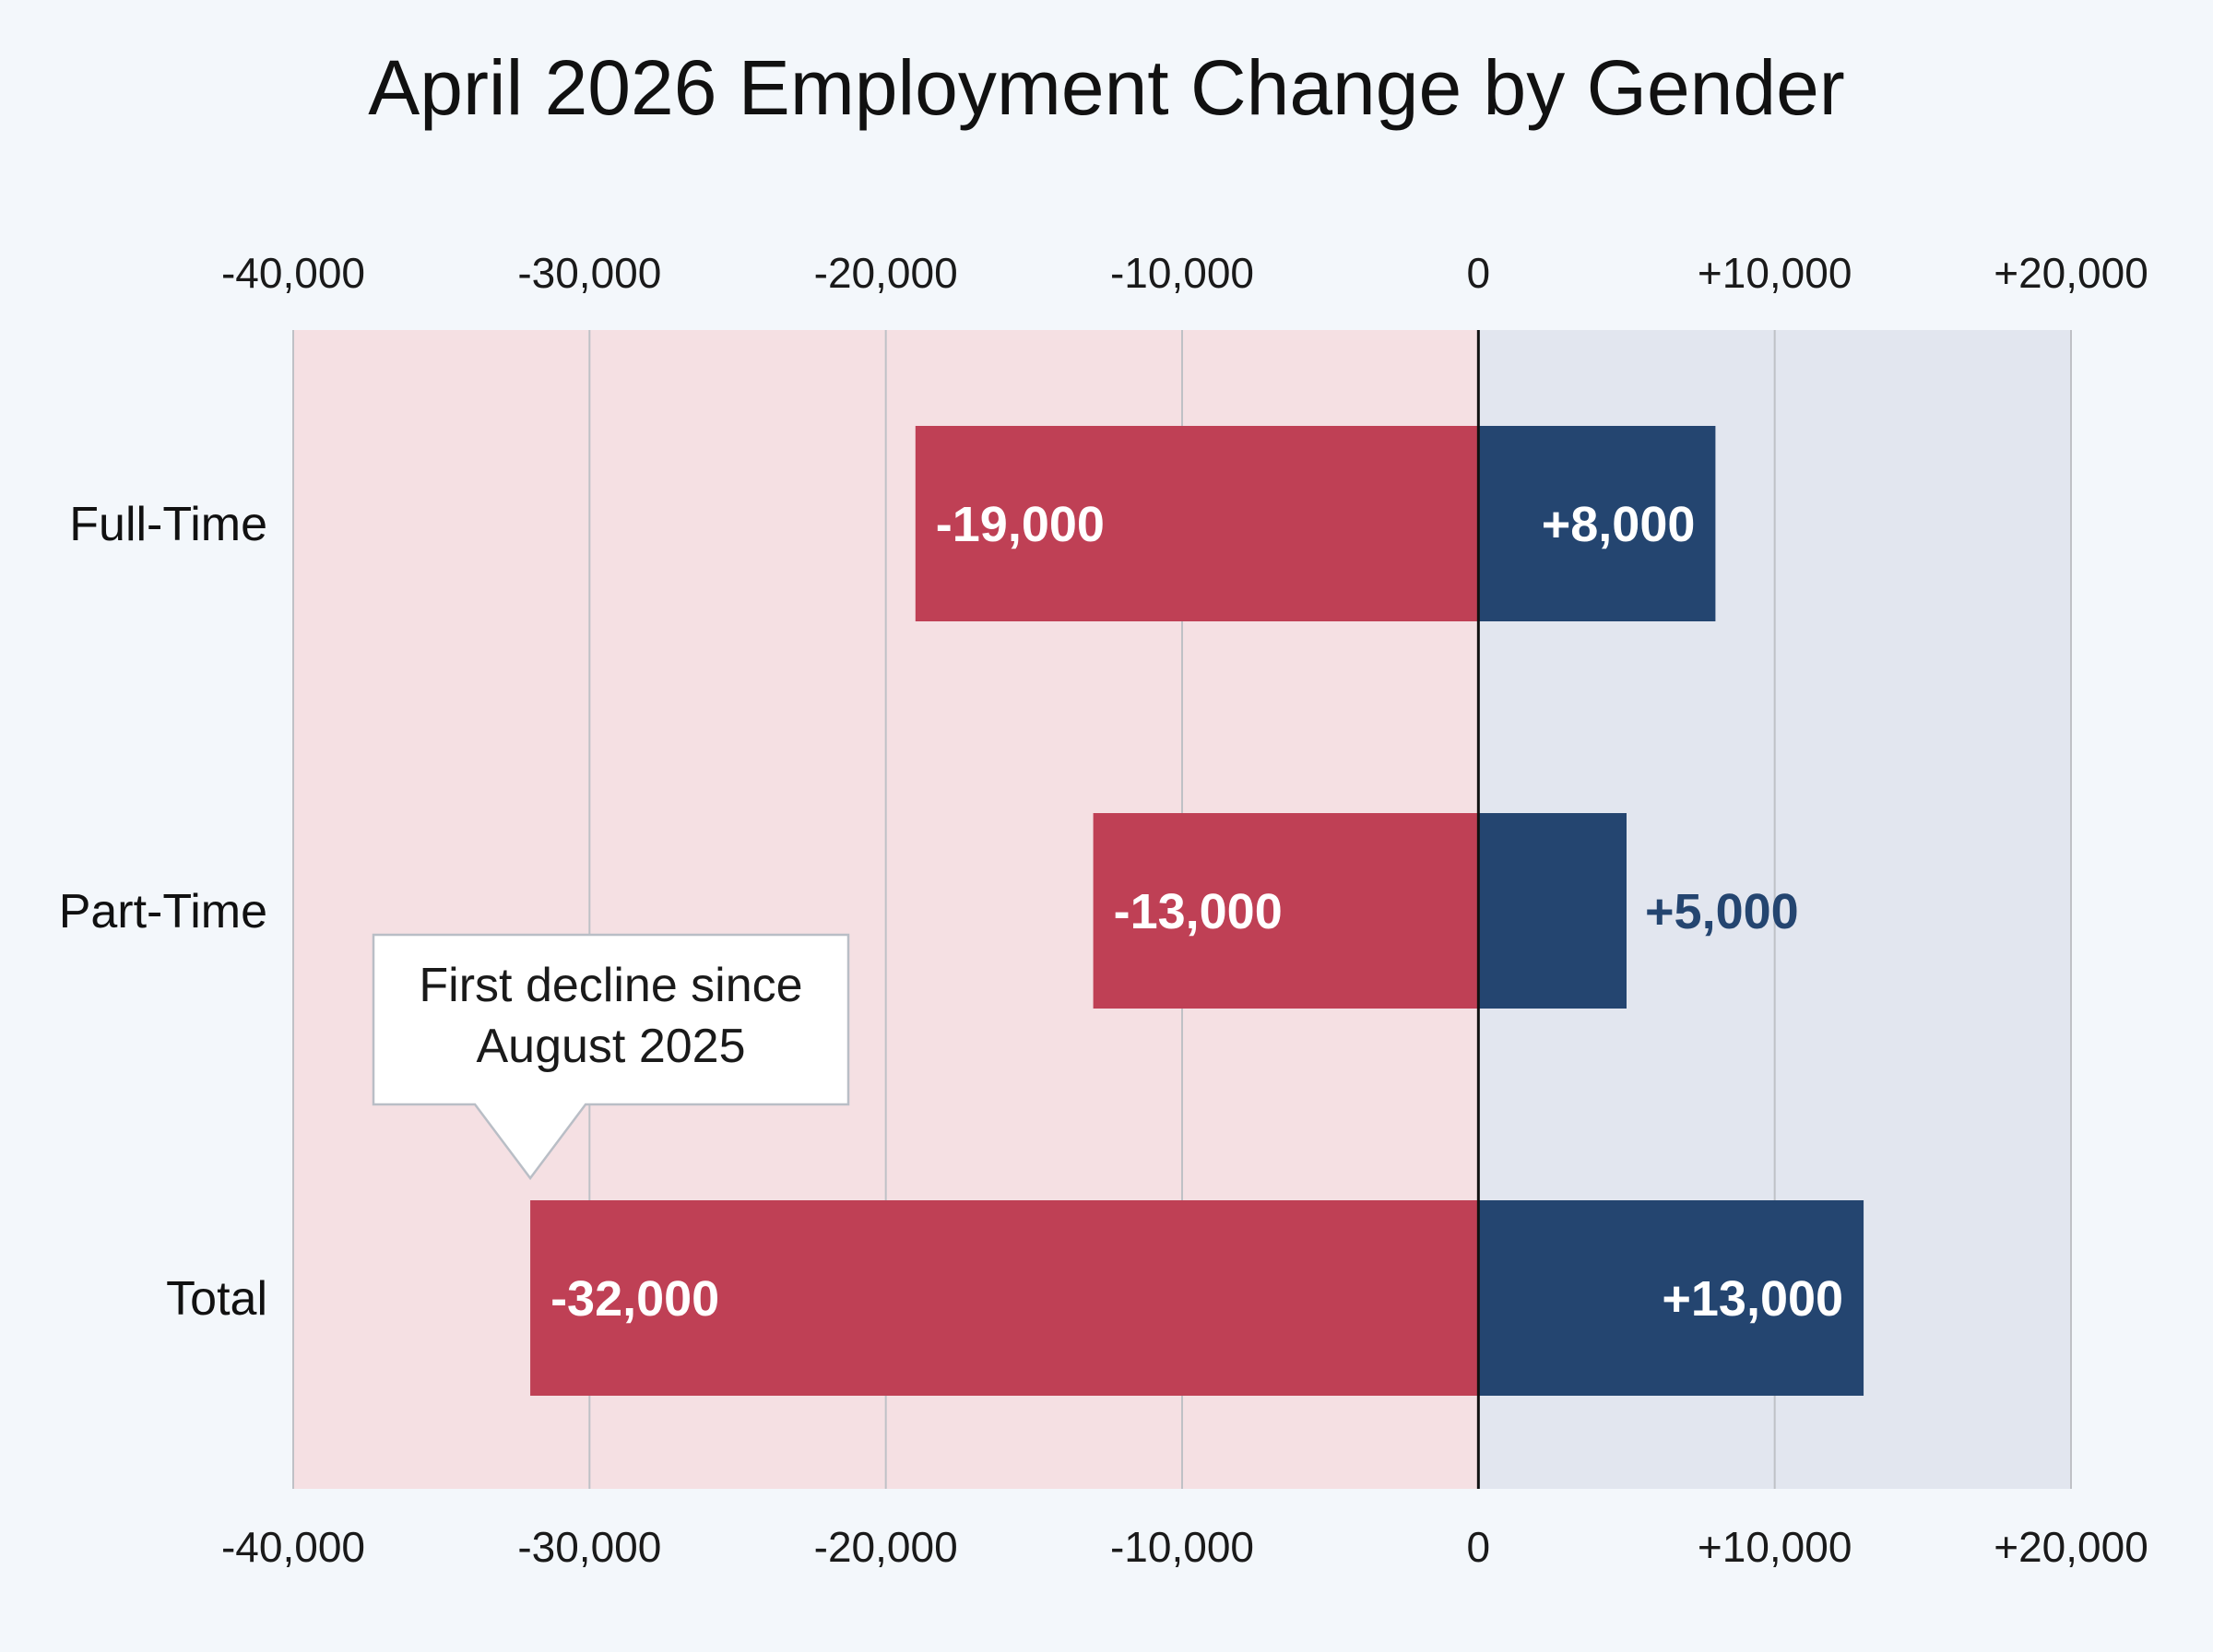  What do you see at coordinates (1106, 87) in the screenshot?
I see `chart-title: April 2026 Employment Change by Gender` at bounding box center [1106, 87].